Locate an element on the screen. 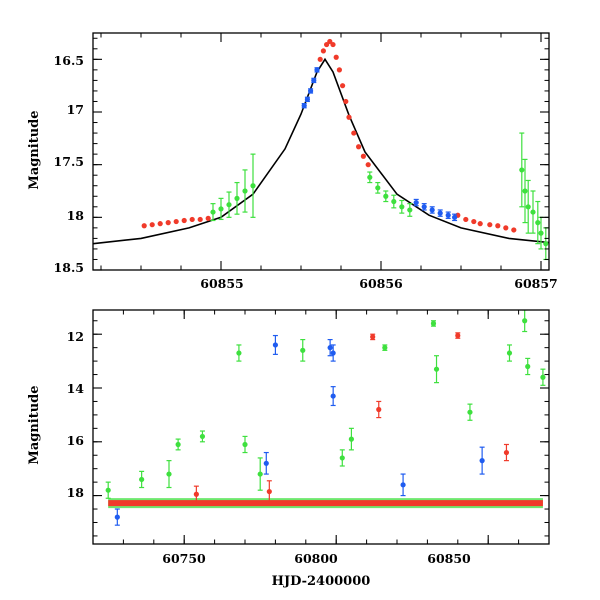  x-tick-label: 60855 is located at coordinates (222, 283).